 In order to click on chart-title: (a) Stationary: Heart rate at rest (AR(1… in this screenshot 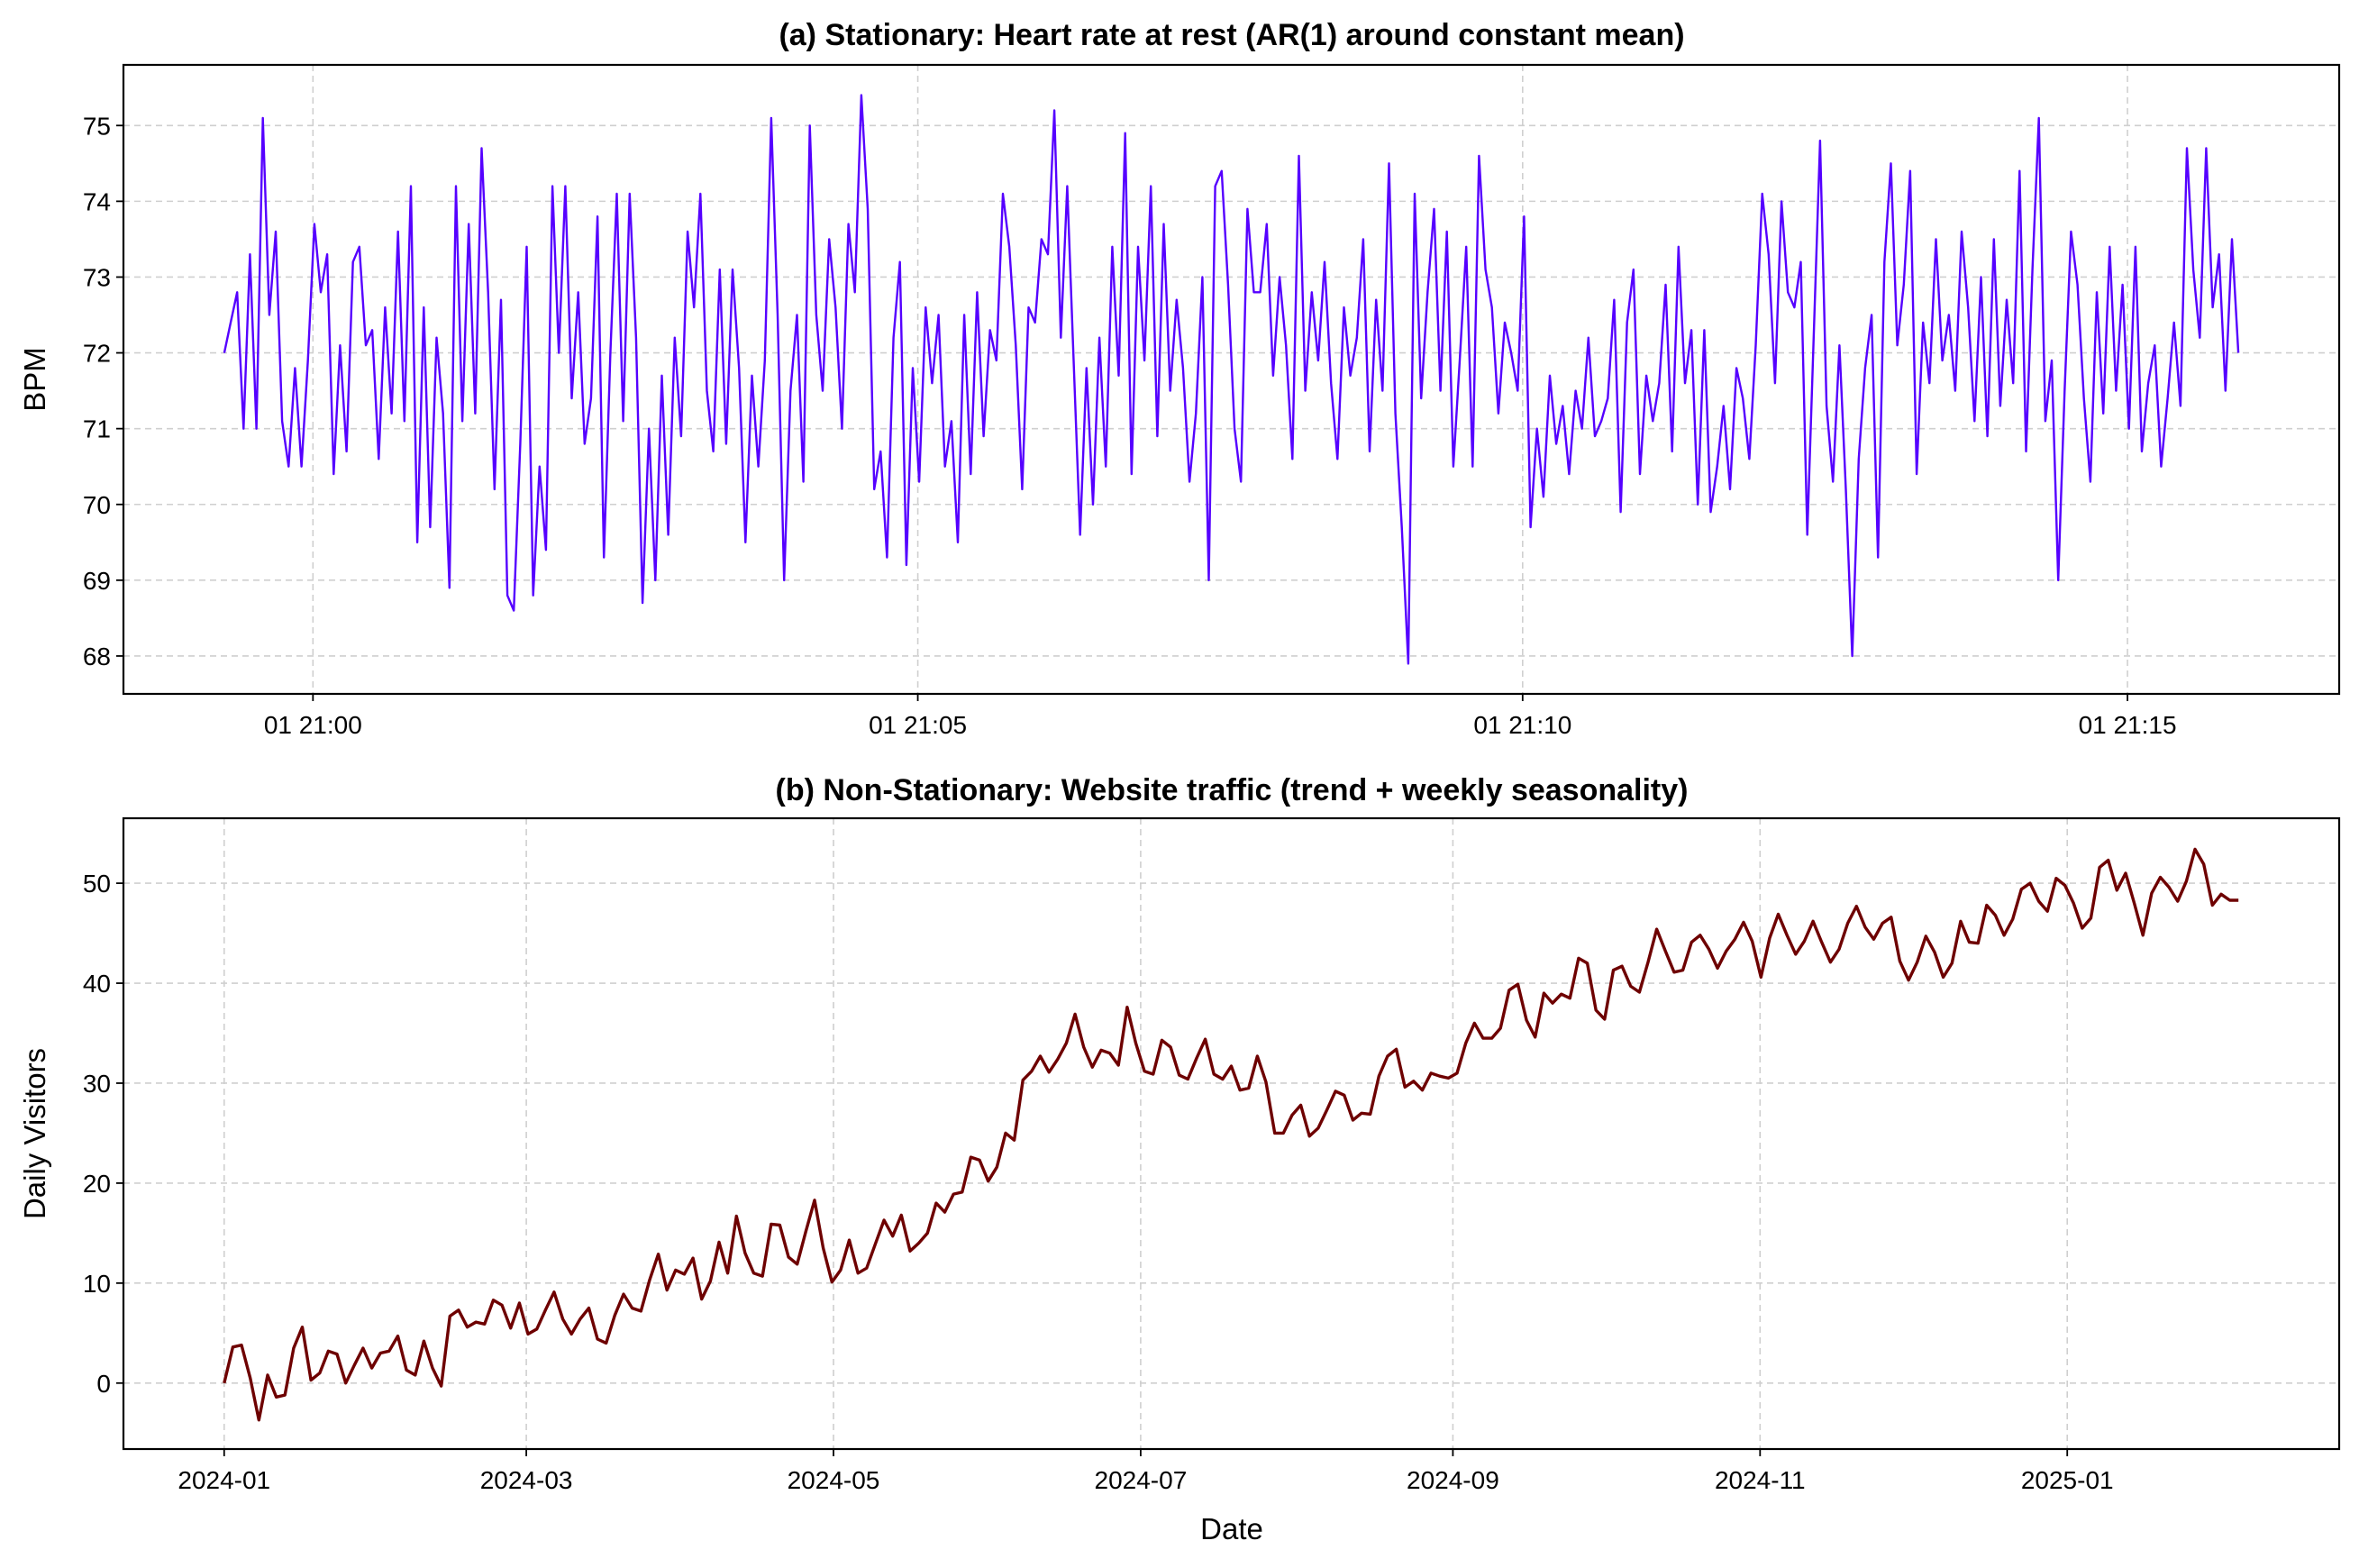, I will do `click(1231, 35)`.